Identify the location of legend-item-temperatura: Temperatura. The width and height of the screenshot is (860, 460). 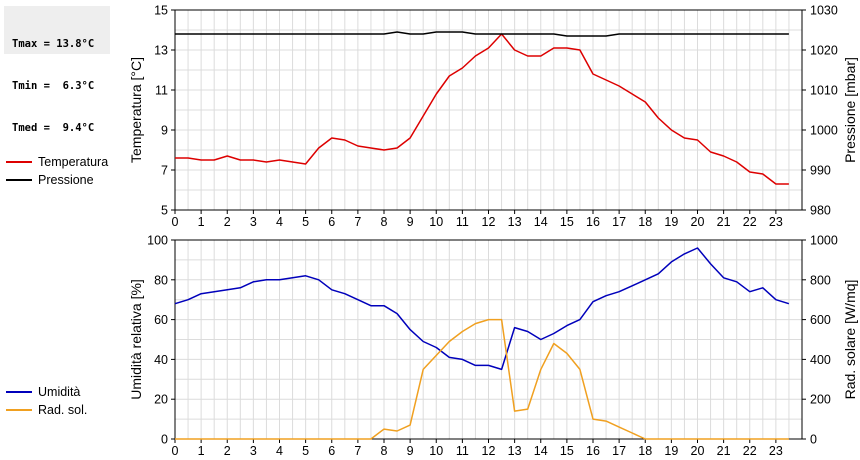
(57, 162).